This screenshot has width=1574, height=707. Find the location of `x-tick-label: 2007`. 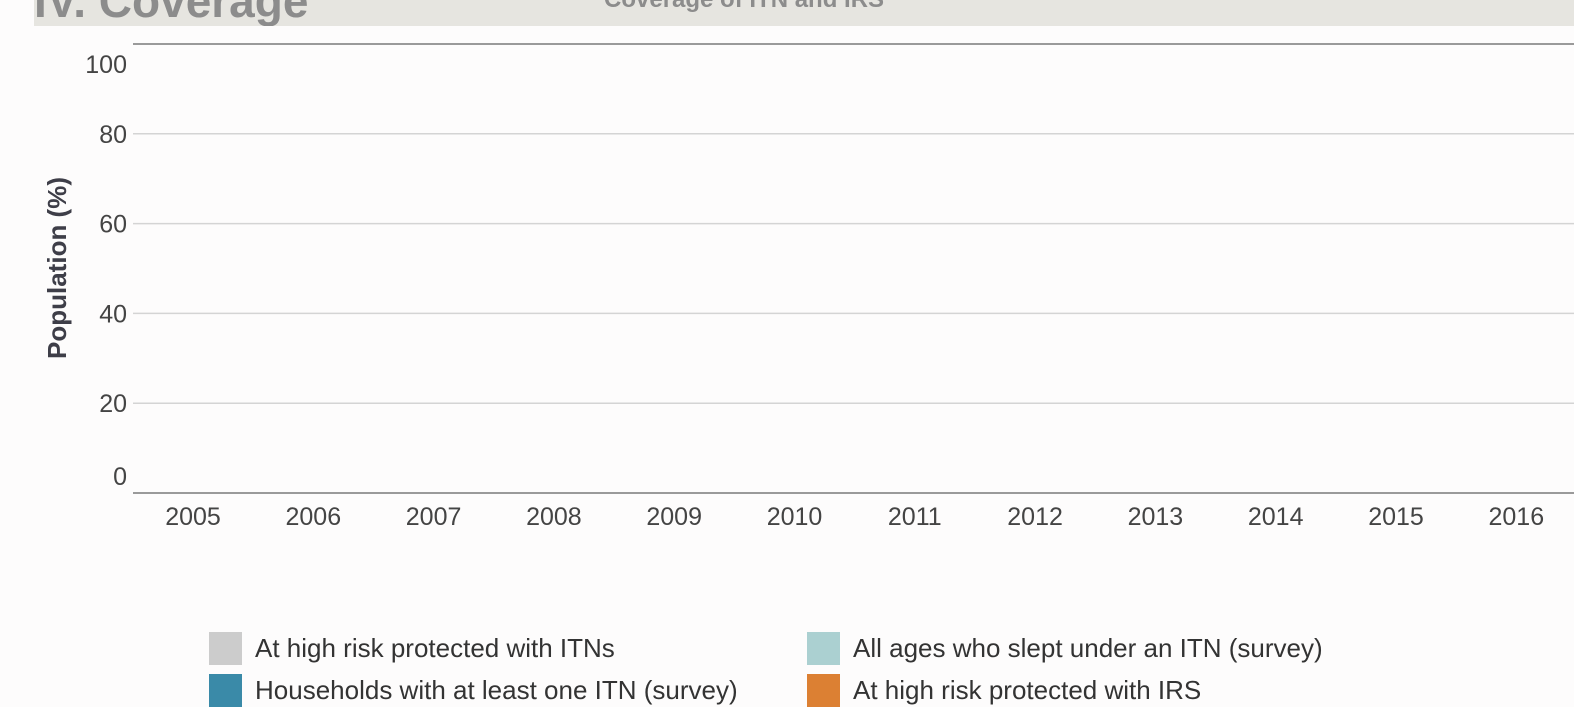

x-tick-label: 2007 is located at coordinates (434, 517).